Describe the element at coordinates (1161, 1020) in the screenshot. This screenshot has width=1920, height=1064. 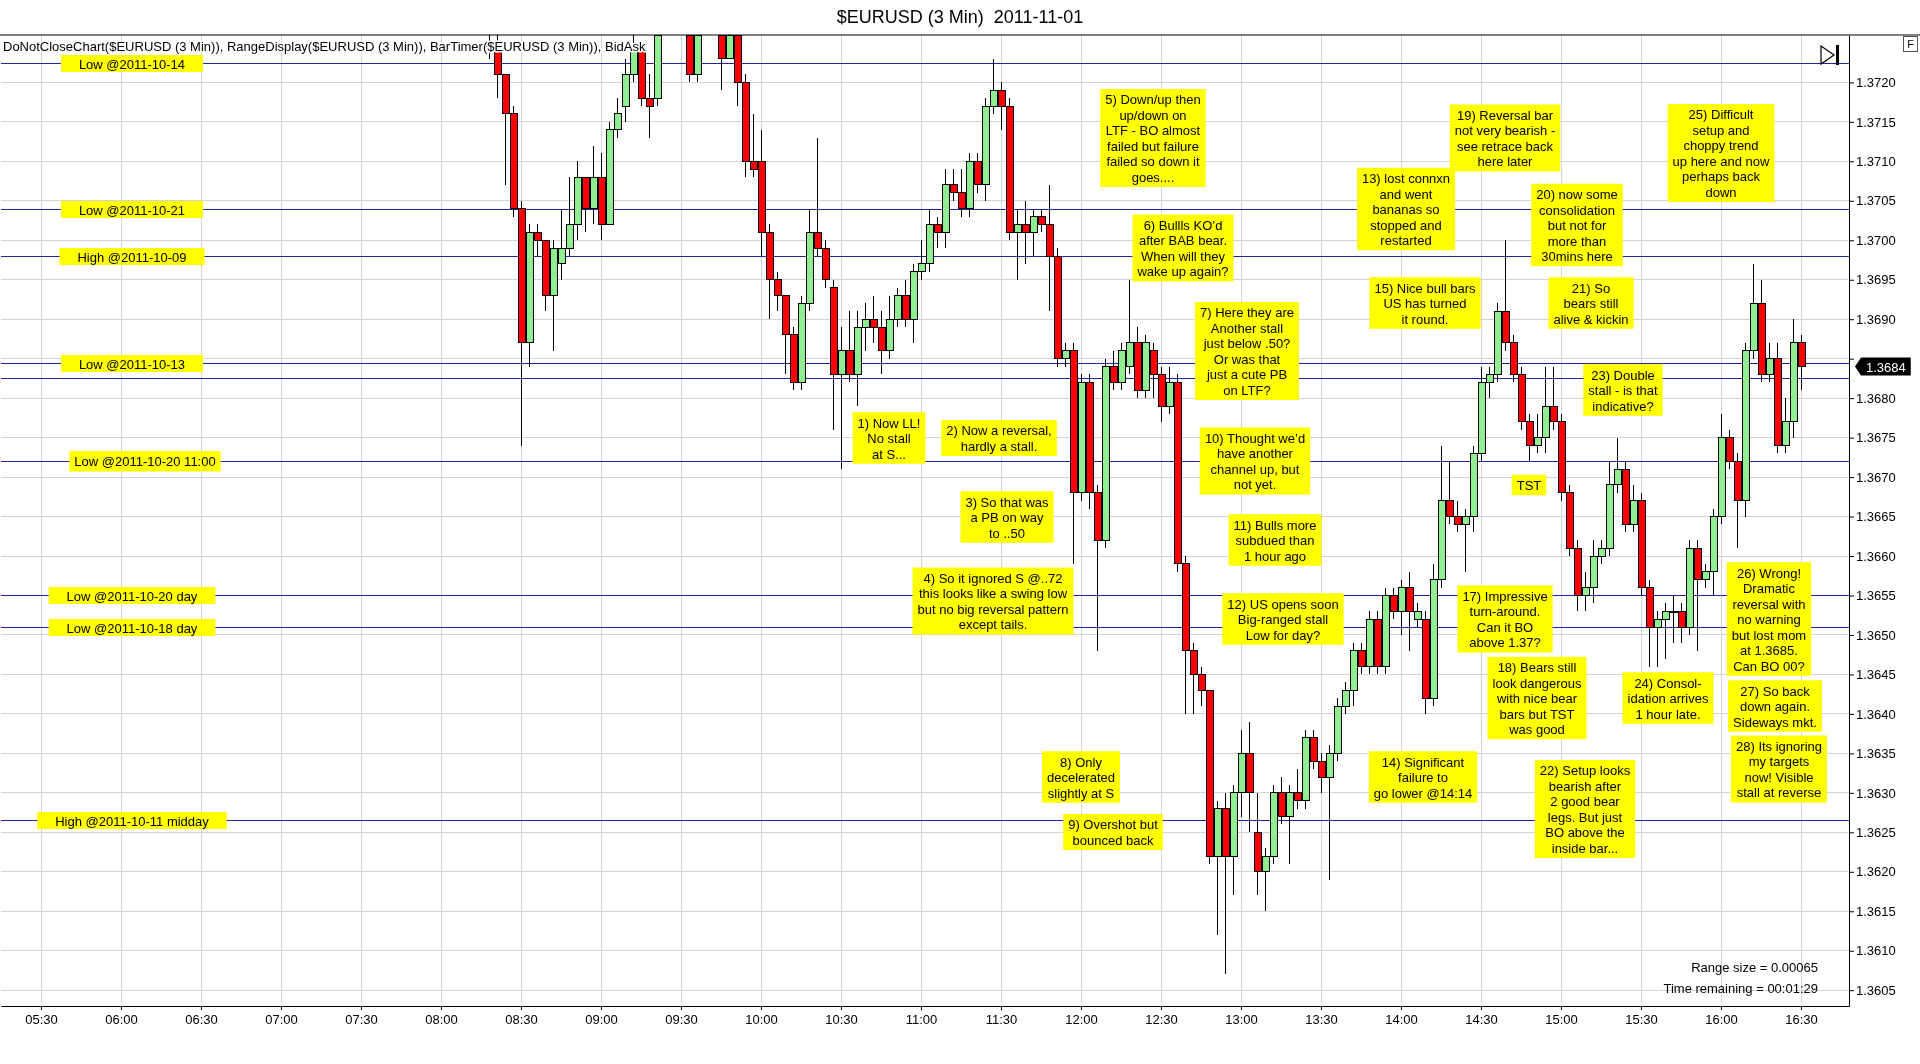
I see `x-tick-label: 12:30` at that location.